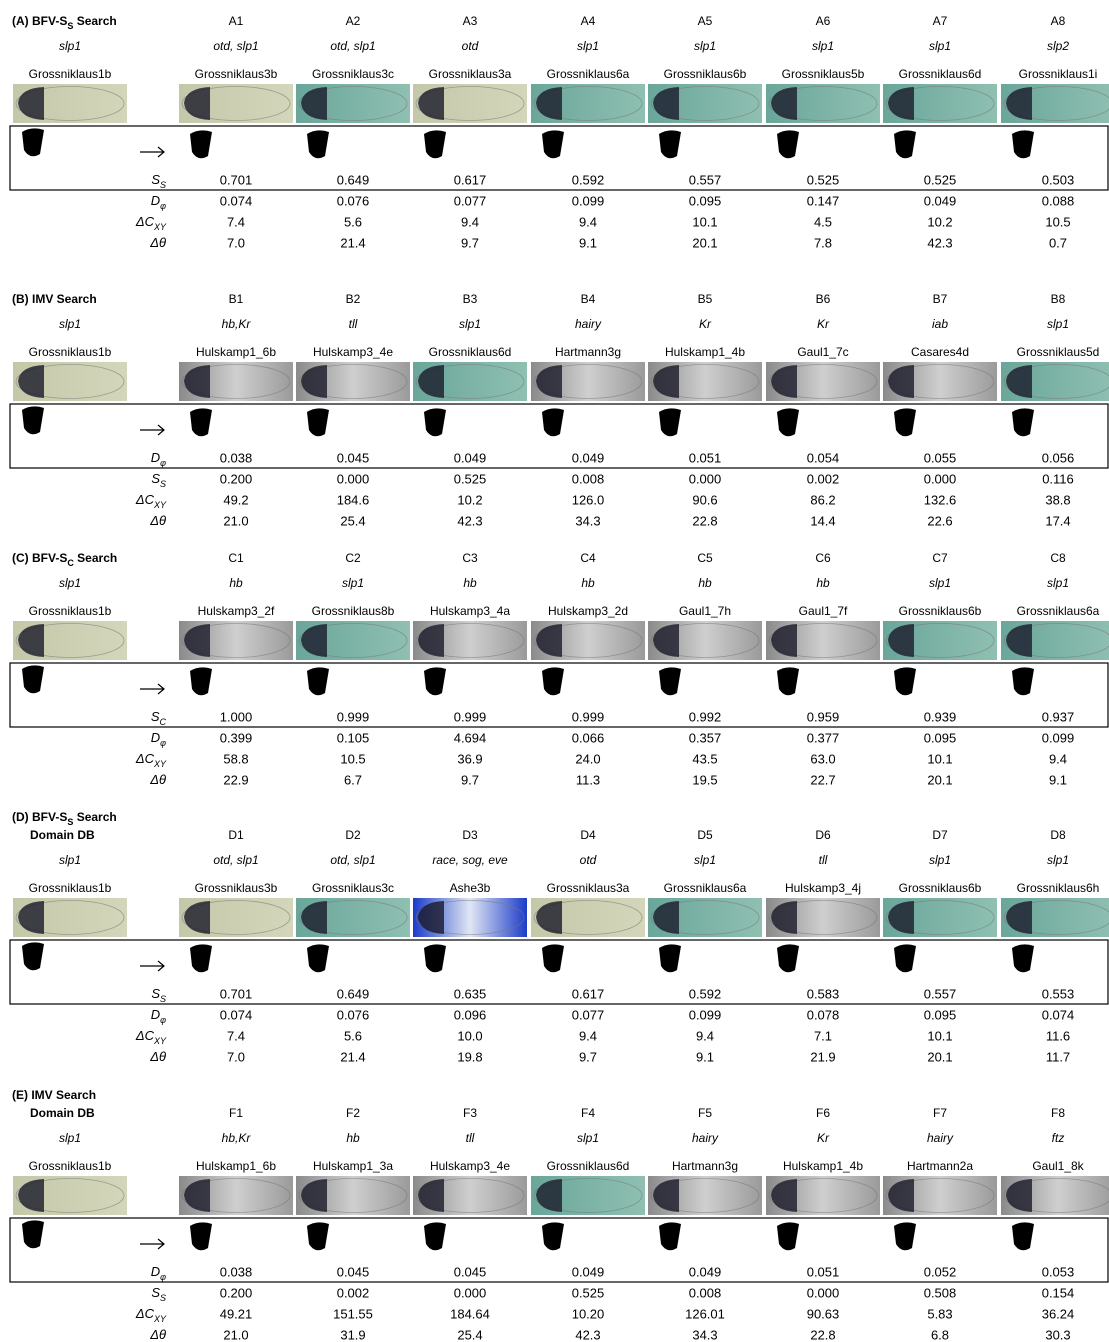 This screenshot has width=1109, height=1342. I want to click on metric-value: 0.701, so click(236, 179).